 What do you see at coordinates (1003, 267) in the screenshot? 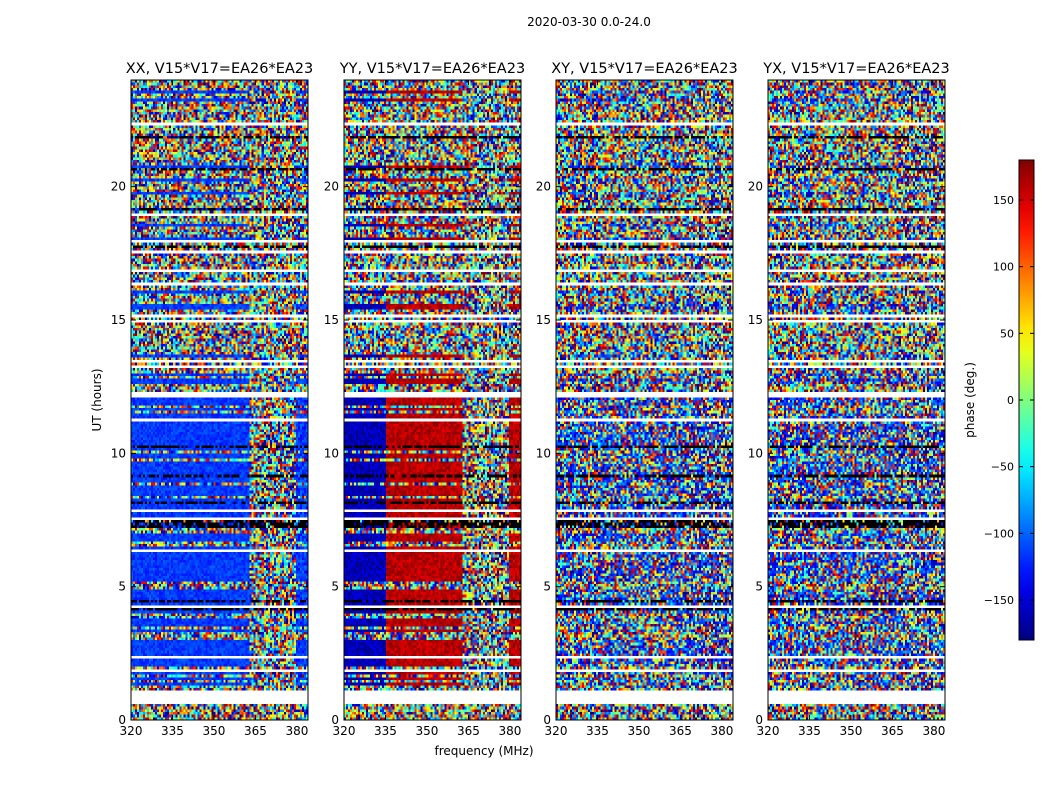
I see `colorbar-tick-label: 100` at bounding box center [1003, 267].